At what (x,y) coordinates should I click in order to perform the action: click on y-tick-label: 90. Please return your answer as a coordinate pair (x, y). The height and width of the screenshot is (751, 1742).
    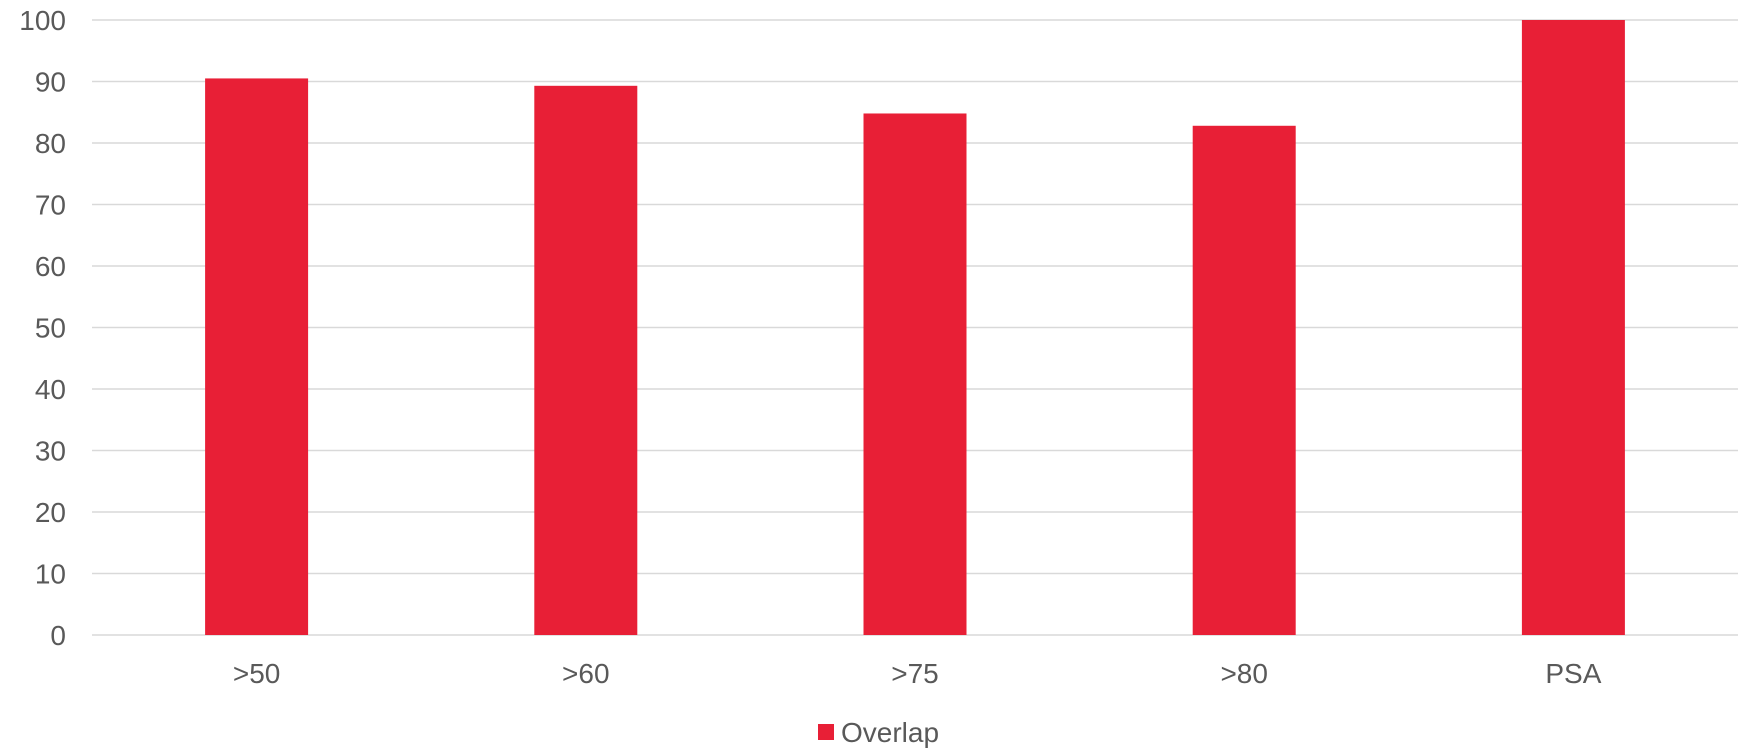
    Looking at the image, I should click on (50, 82).